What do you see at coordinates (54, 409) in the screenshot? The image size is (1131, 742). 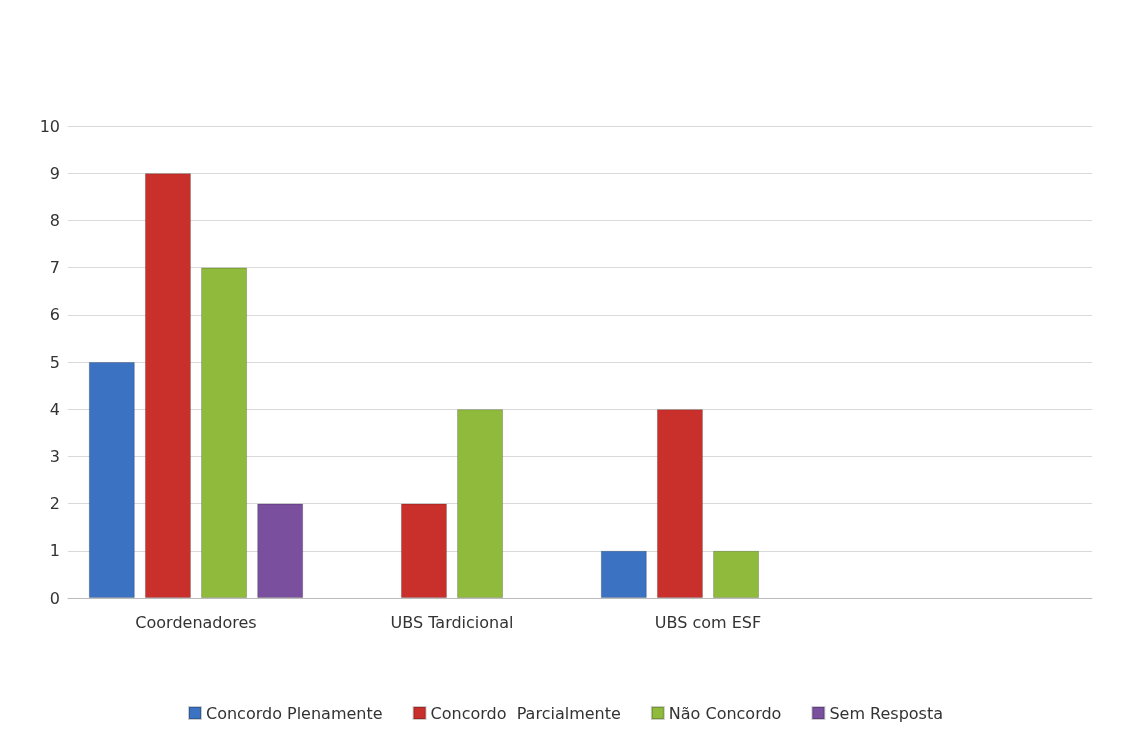 I see `y-tick-label: 4` at bounding box center [54, 409].